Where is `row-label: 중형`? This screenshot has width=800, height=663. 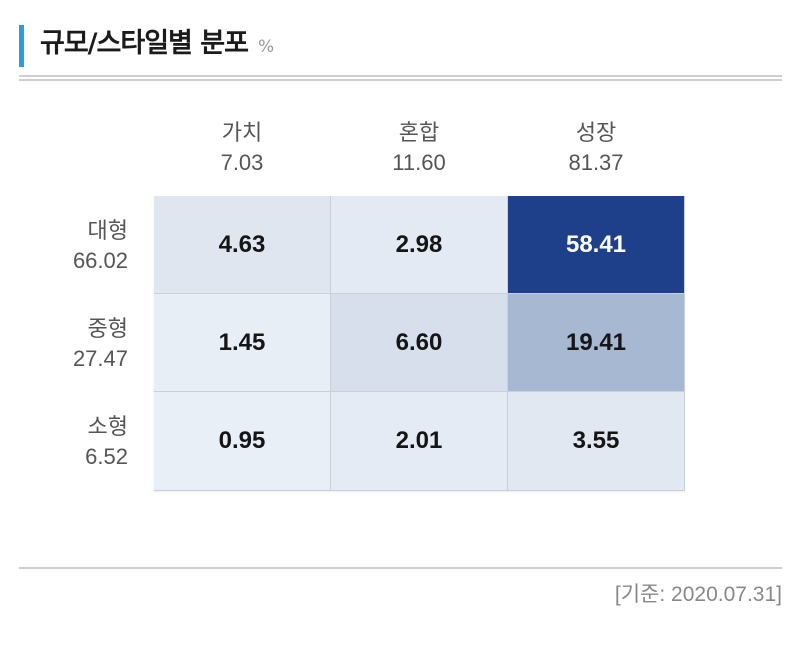
row-label: 중형 is located at coordinates (107, 328).